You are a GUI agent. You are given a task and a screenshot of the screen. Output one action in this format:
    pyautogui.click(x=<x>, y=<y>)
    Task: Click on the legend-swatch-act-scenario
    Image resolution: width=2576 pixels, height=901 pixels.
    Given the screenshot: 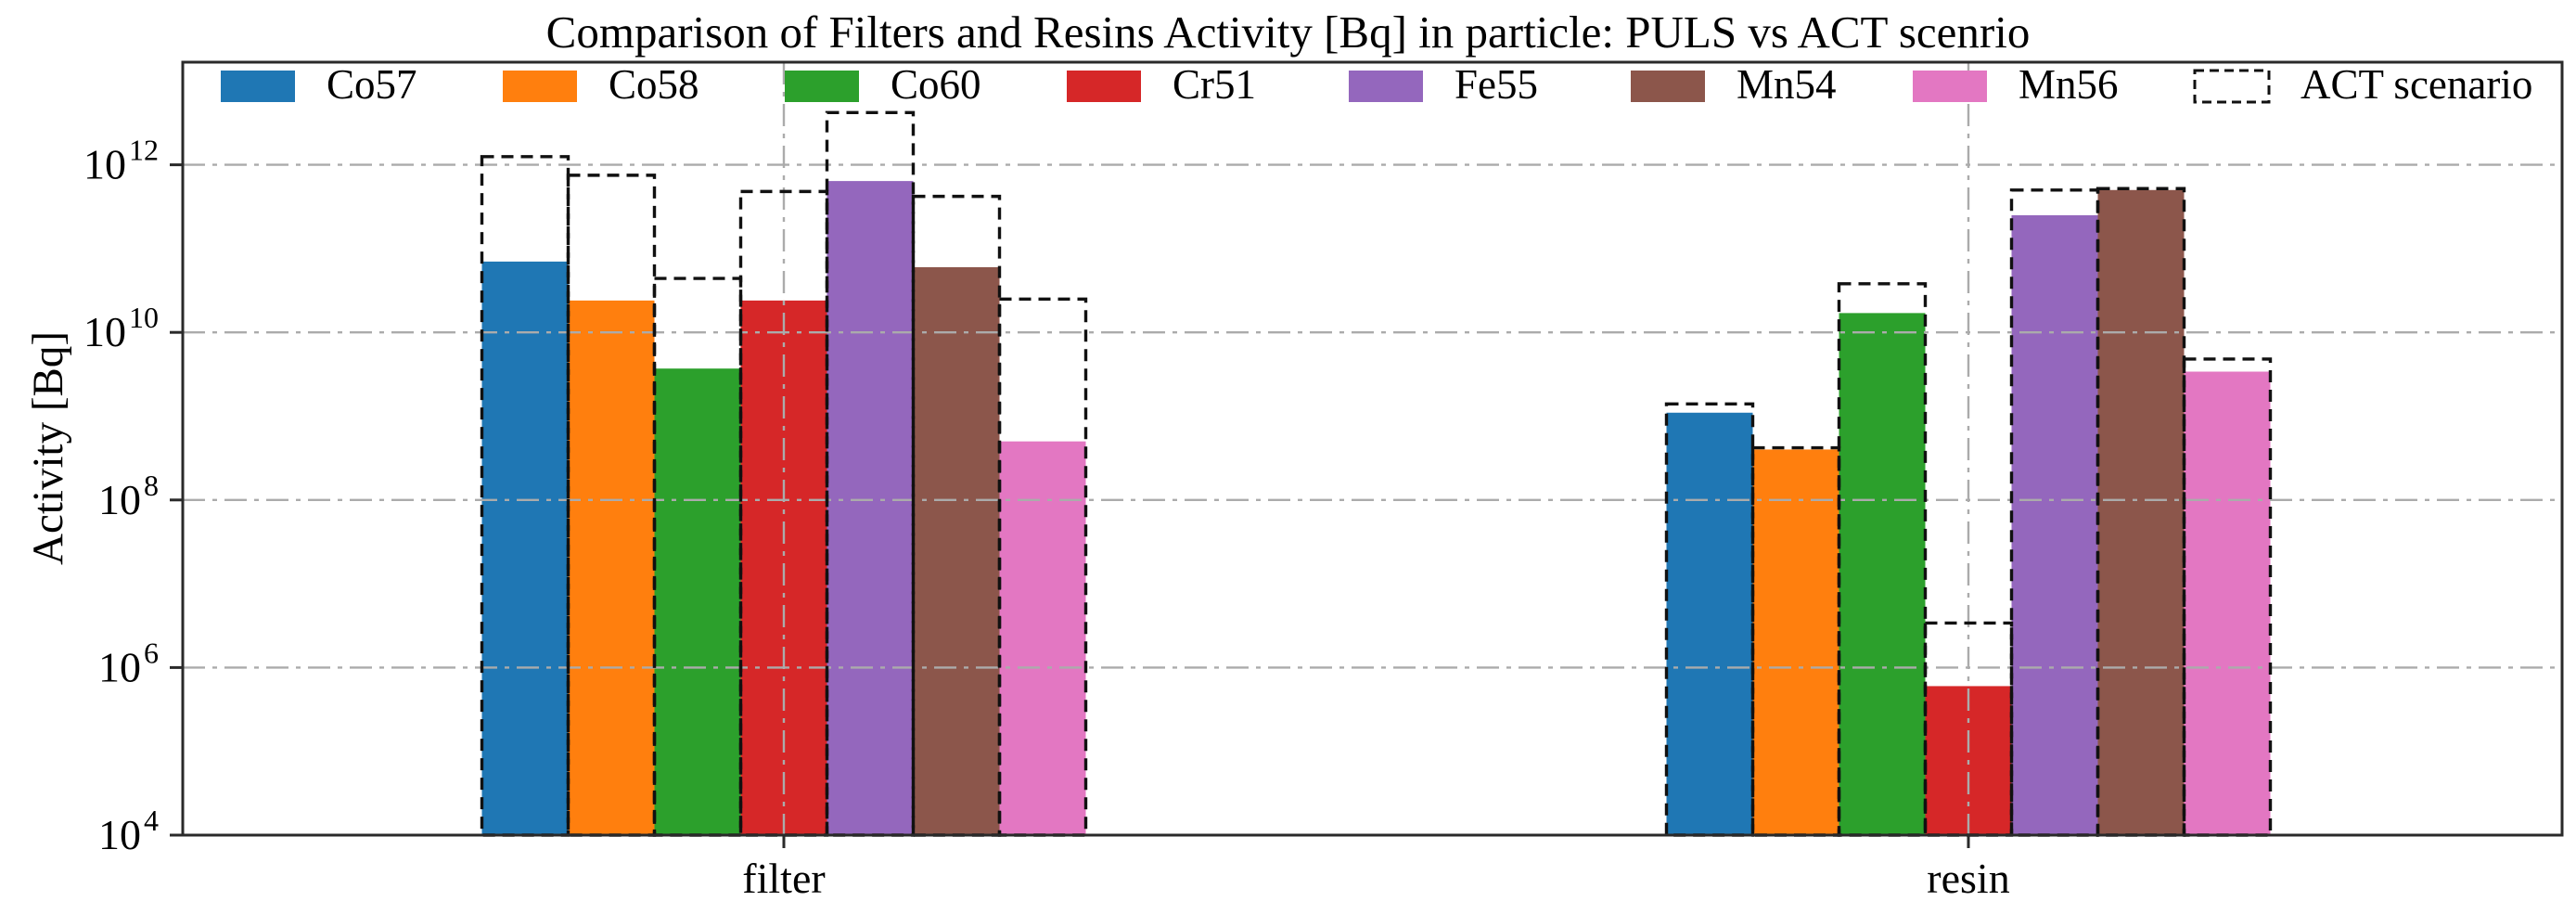 What is the action you would take?
    pyautogui.click(x=2232, y=87)
    